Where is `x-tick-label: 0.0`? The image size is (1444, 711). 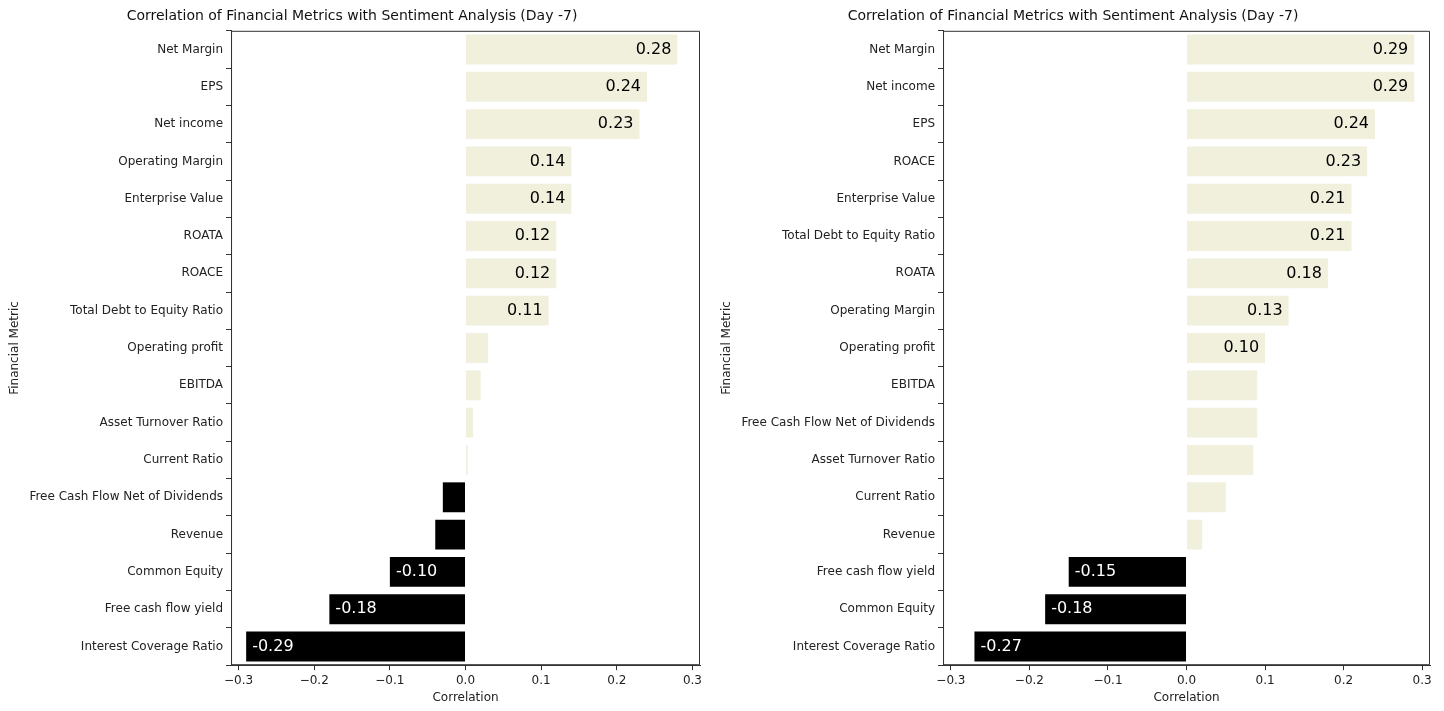
x-tick-label: 0.0 is located at coordinates (465, 679).